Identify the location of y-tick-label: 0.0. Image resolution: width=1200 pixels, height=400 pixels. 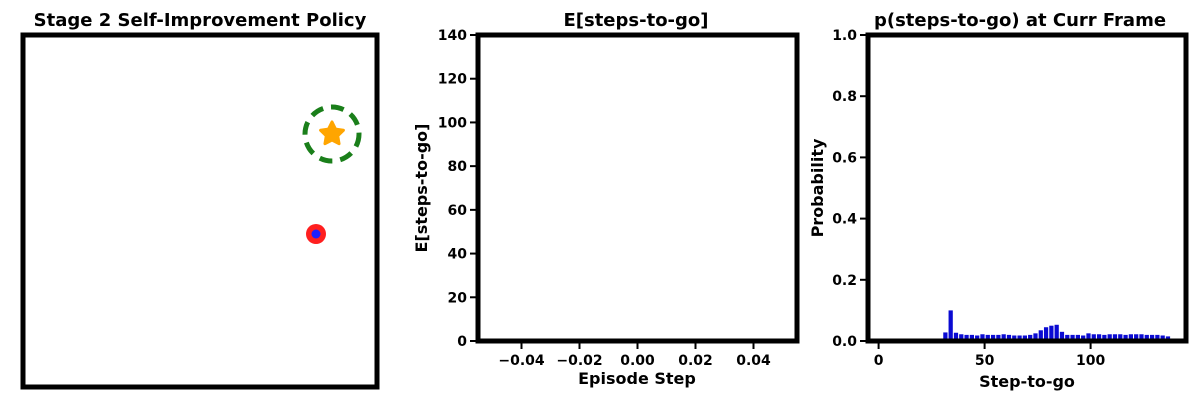
(844, 342).